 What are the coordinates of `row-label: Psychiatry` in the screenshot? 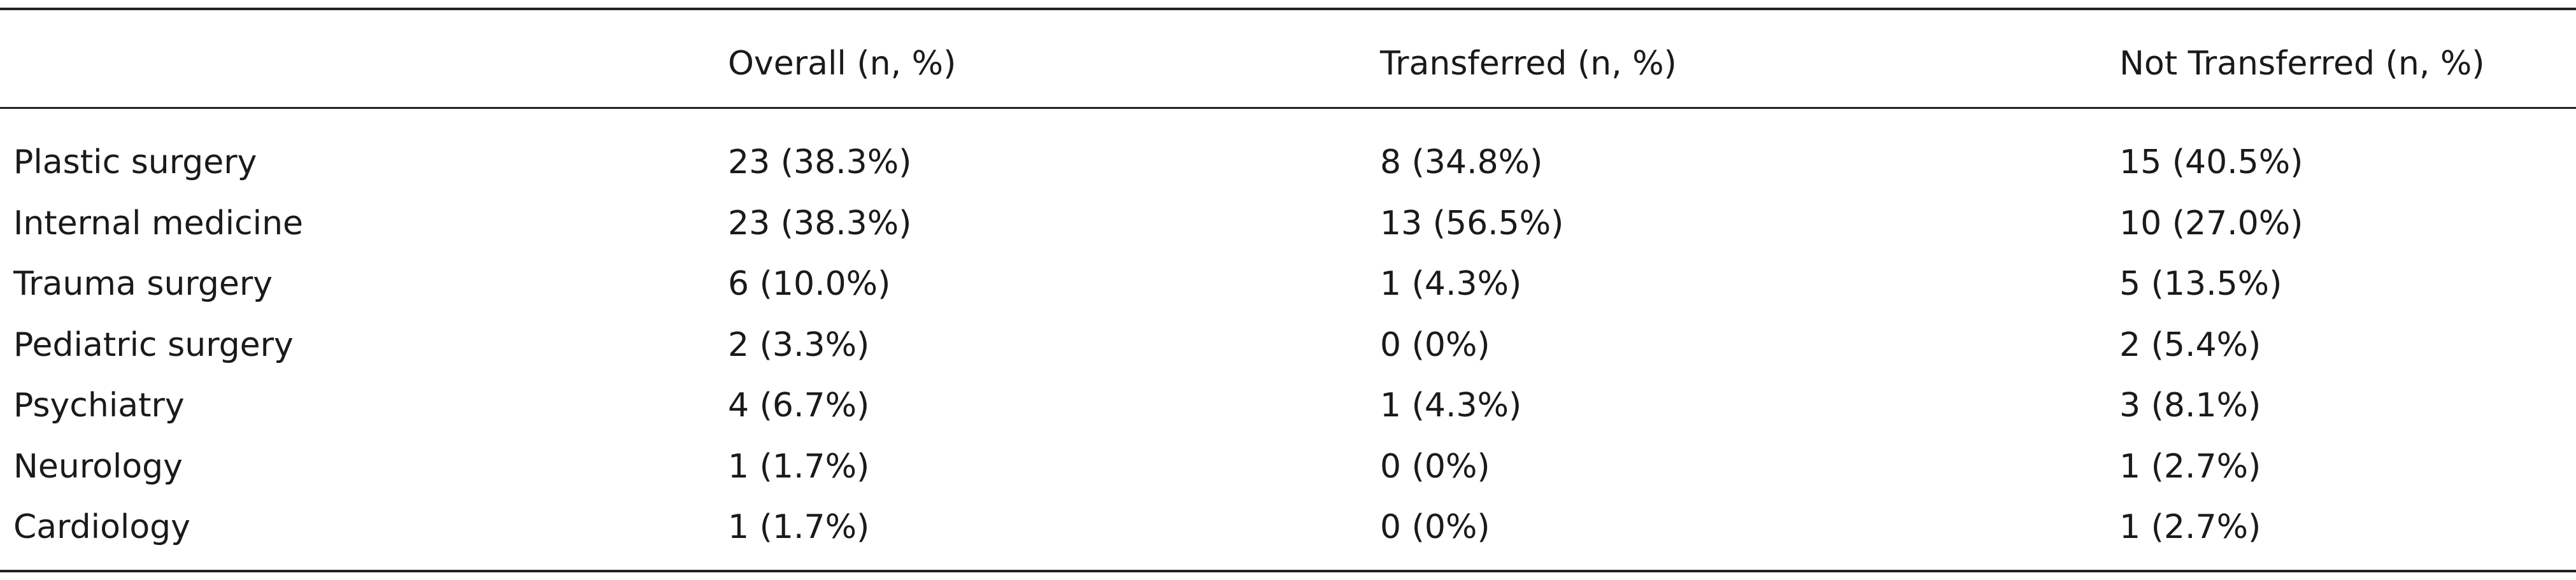 It's located at (99, 405).